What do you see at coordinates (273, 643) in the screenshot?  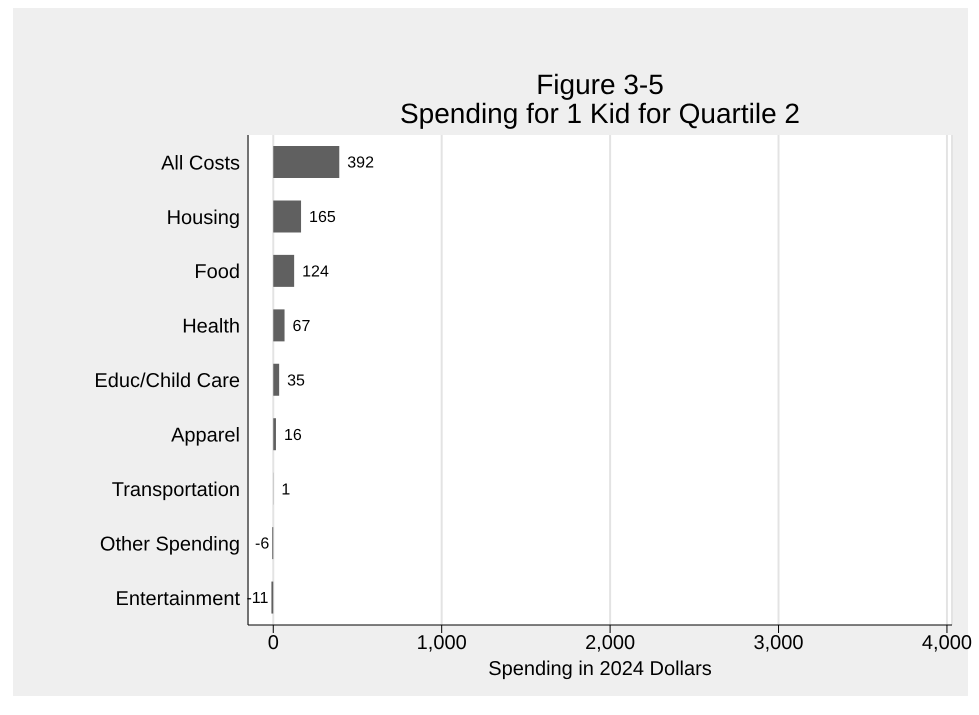 I see `x-tick-label: 0` at bounding box center [273, 643].